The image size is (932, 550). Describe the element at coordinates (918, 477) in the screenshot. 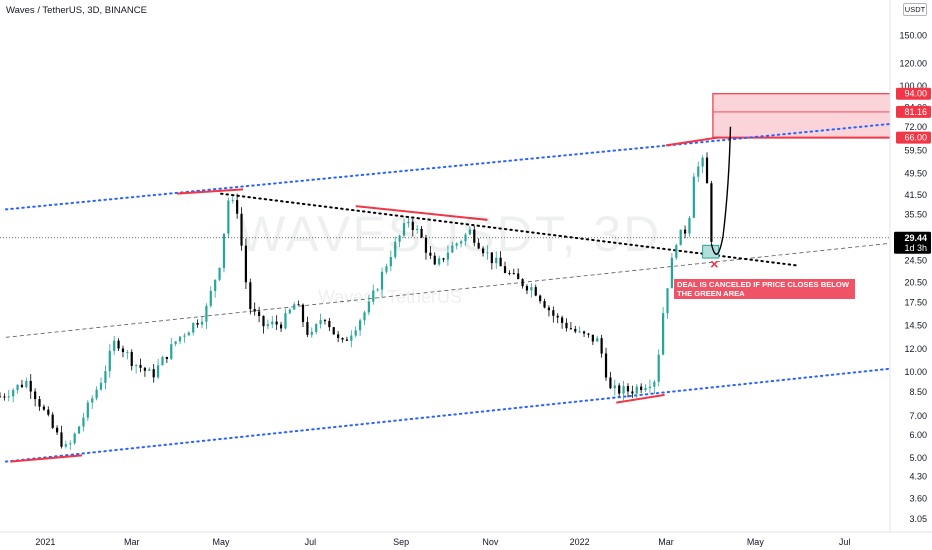

I see `price-tick-label: 4.30` at that location.